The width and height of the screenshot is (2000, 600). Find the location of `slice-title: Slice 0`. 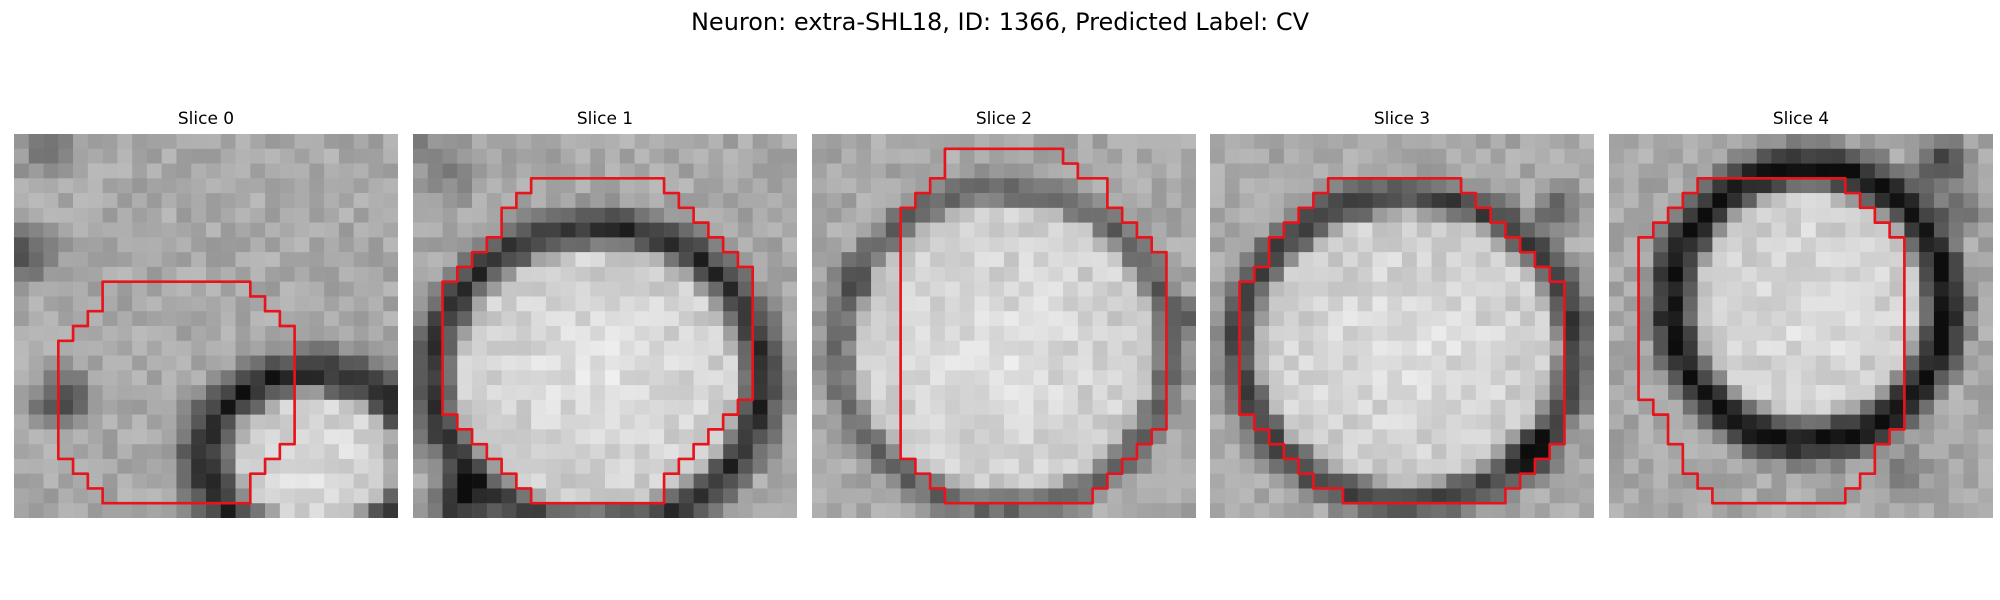

slice-title: Slice 0 is located at coordinates (206, 119).